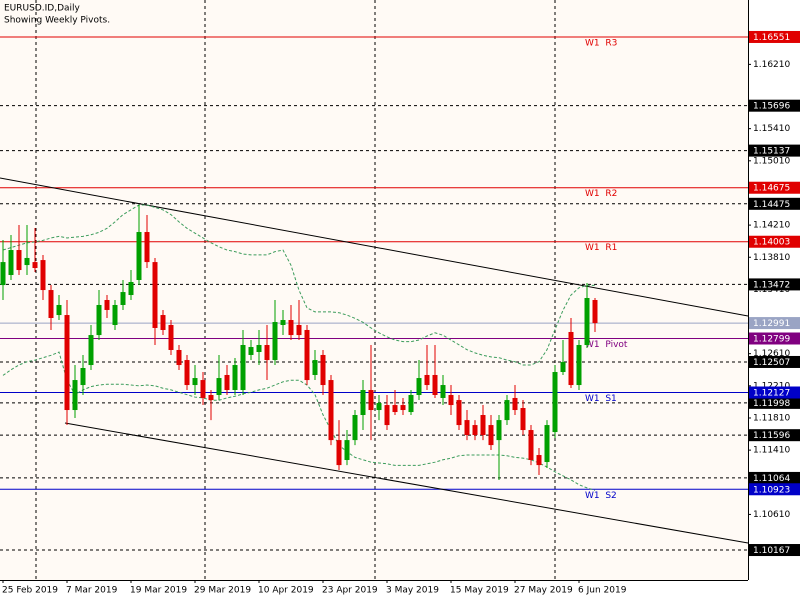  Describe the element at coordinates (602, 591) in the screenshot. I see `x-tick-label: 6 Jun 2019` at that location.